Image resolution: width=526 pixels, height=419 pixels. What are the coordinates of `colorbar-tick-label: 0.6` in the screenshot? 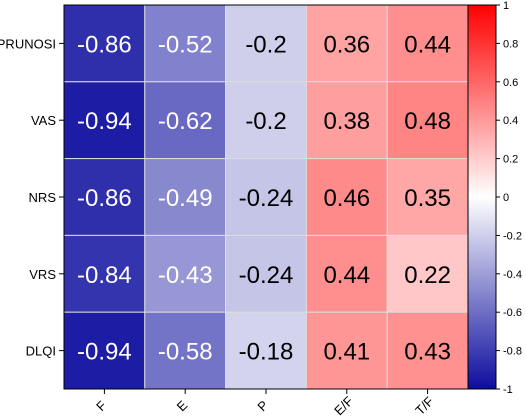 It's located at (510, 83).